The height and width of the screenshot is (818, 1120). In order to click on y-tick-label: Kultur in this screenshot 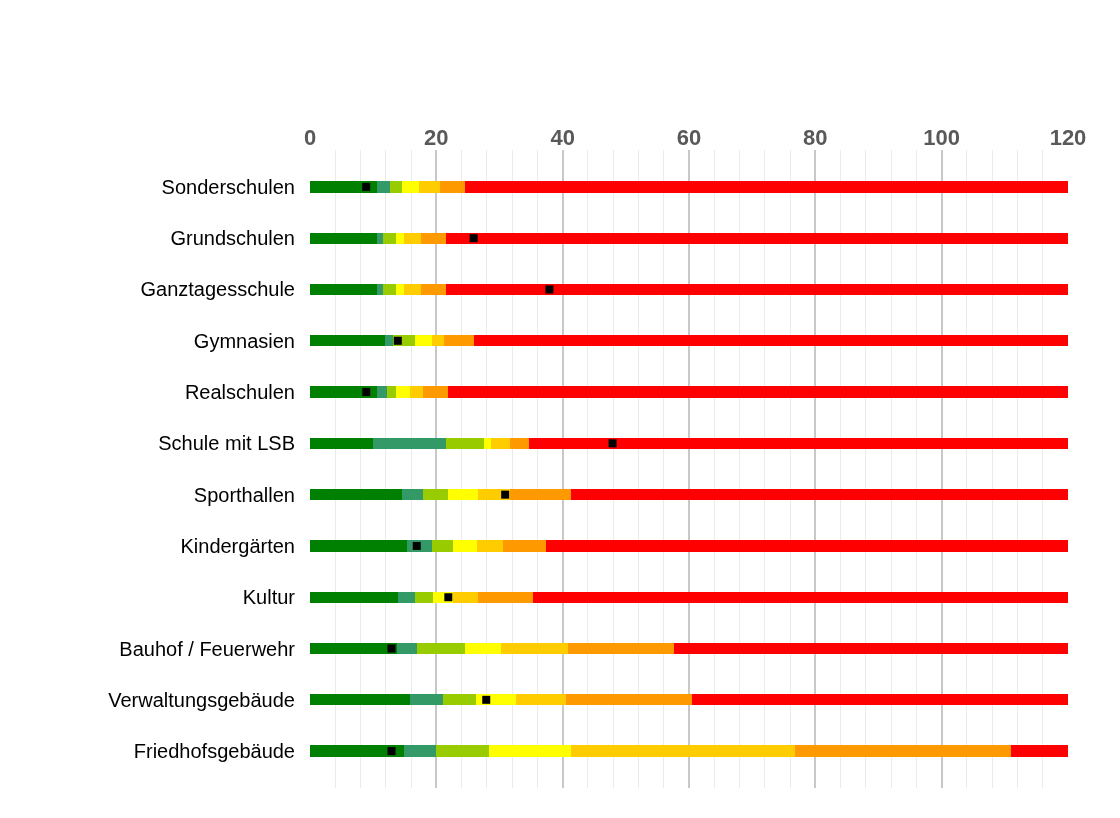, I will do `click(269, 597)`.